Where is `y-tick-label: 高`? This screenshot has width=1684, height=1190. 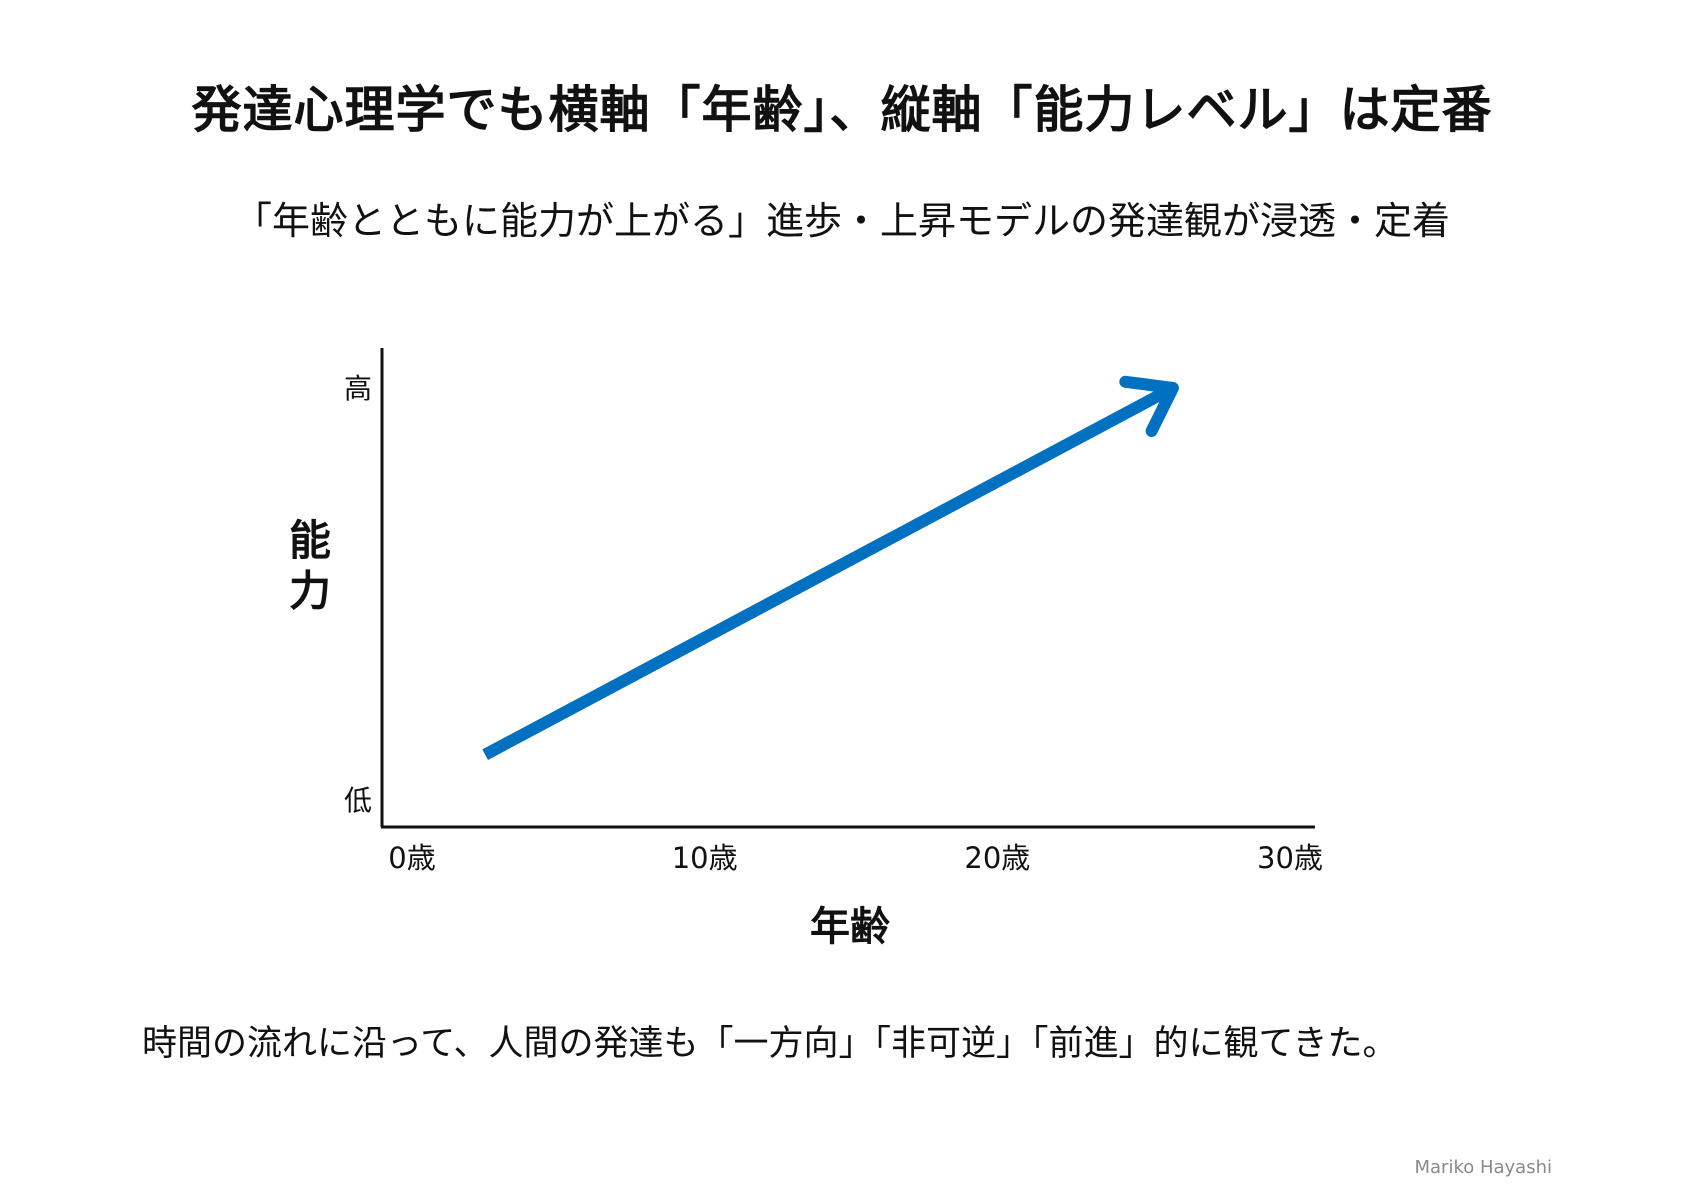 y-tick-label: 高 is located at coordinates (358, 388).